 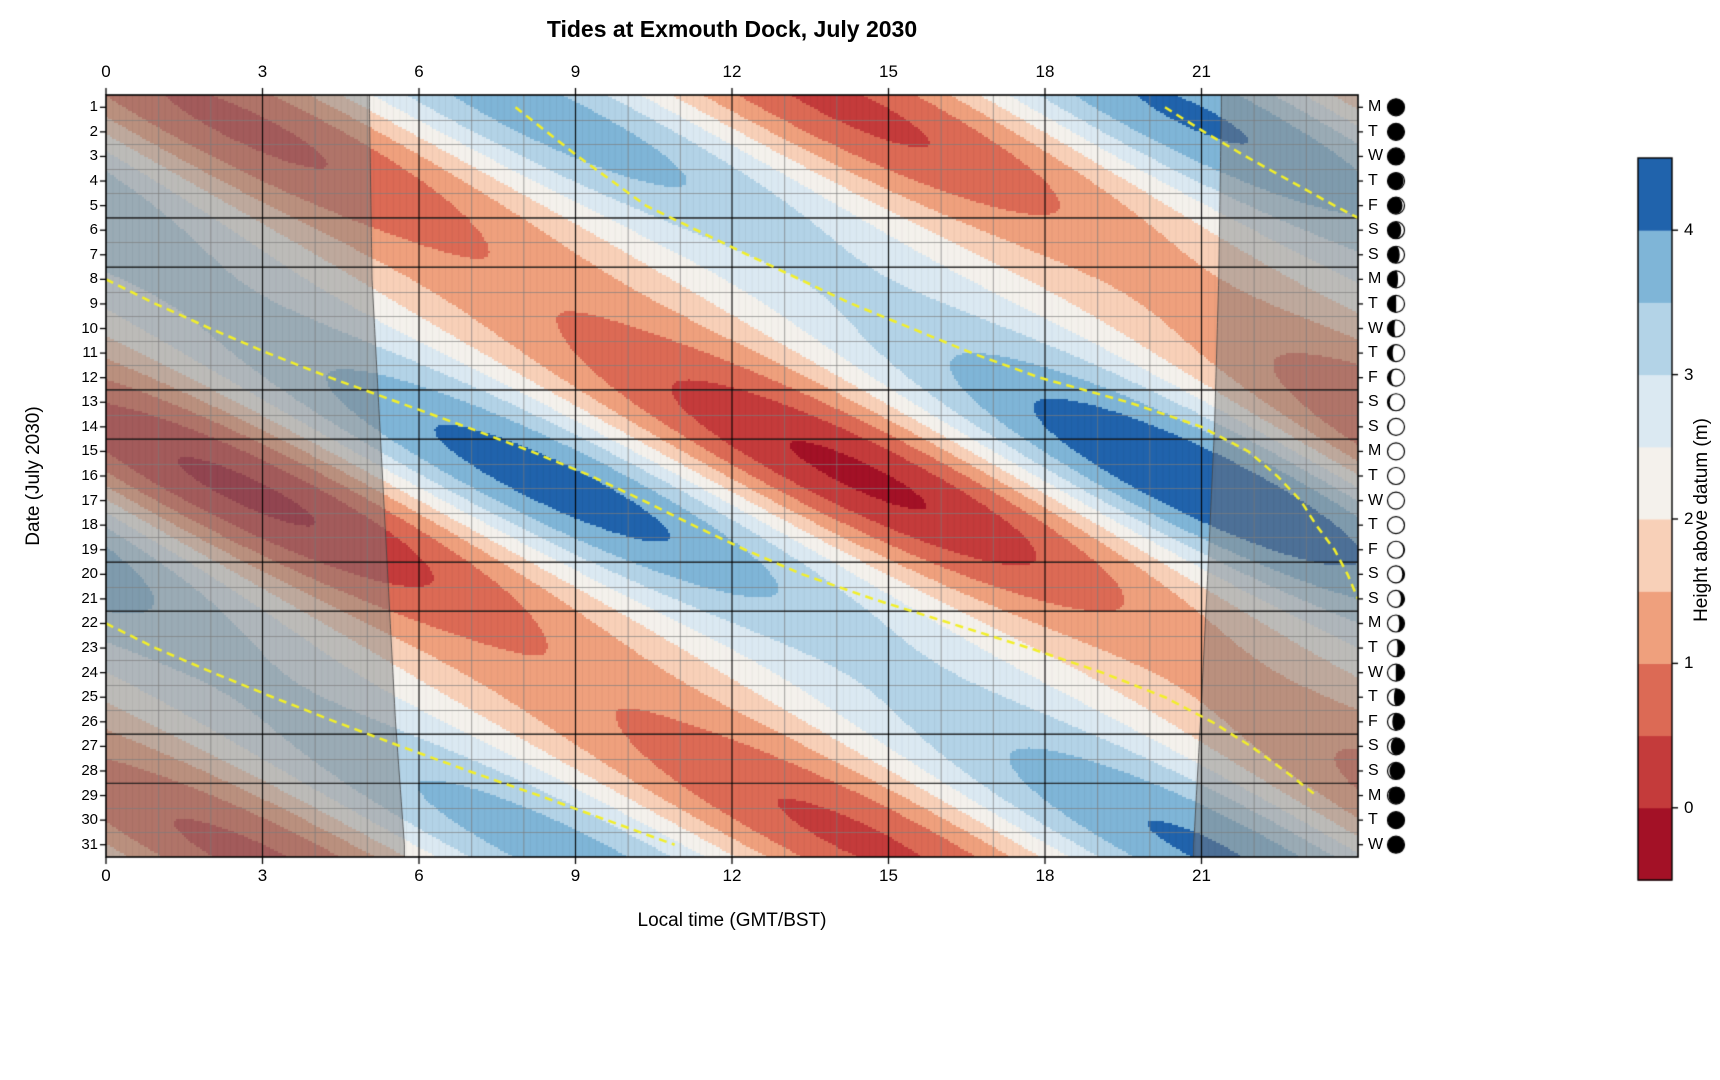 I want to click on y-tick-date-label: 11, so click(x=90, y=353).